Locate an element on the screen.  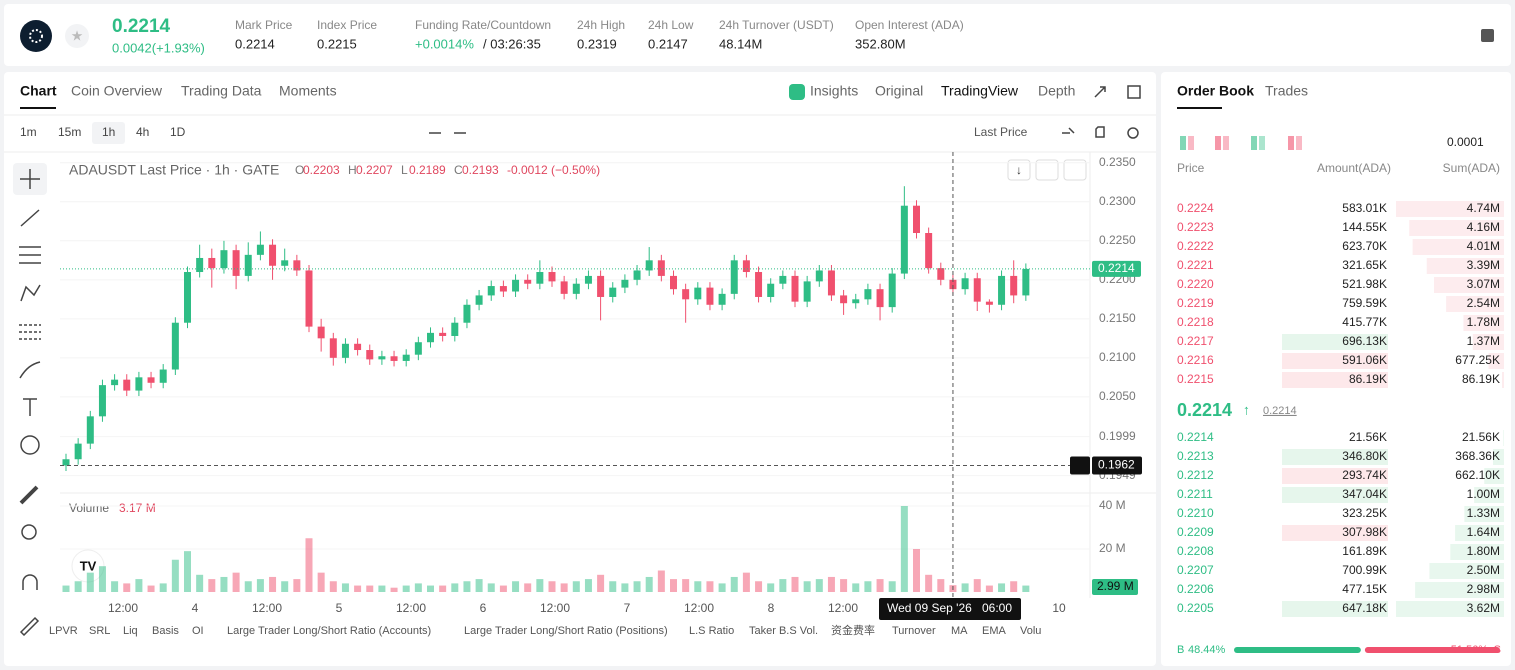
zoom-tool is located at coordinates (29, 532).